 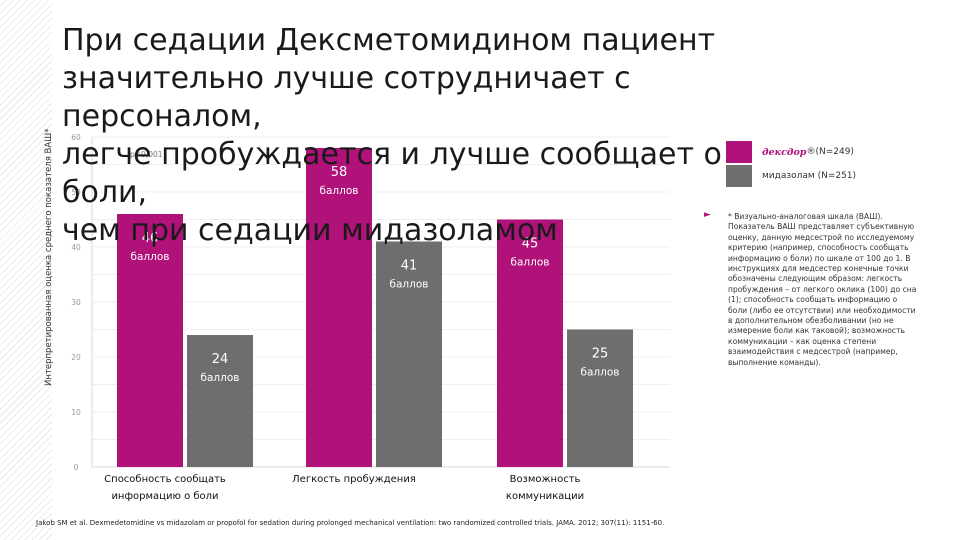 I want to click on legend-dex-n: (N=249), so click(x=834, y=152).